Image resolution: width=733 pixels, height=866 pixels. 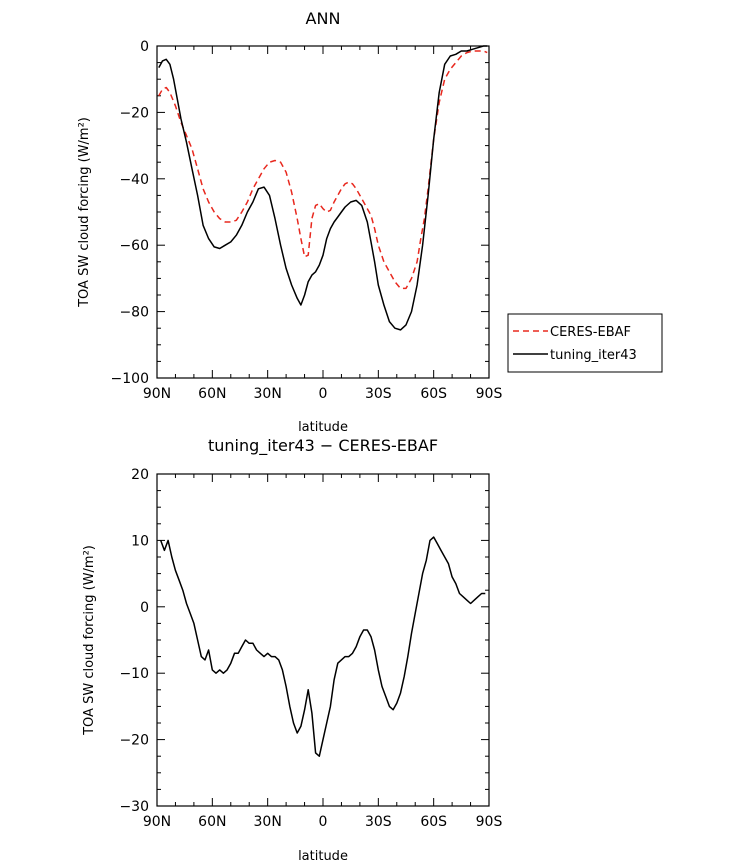 What do you see at coordinates (593, 355) in the screenshot?
I see `legend-label-model: tuning_iter43` at bounding box center [593, 355].